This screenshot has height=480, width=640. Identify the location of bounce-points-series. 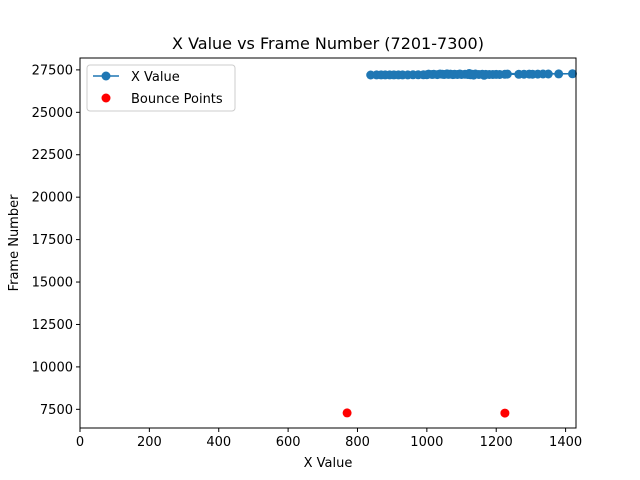
(426, 413).